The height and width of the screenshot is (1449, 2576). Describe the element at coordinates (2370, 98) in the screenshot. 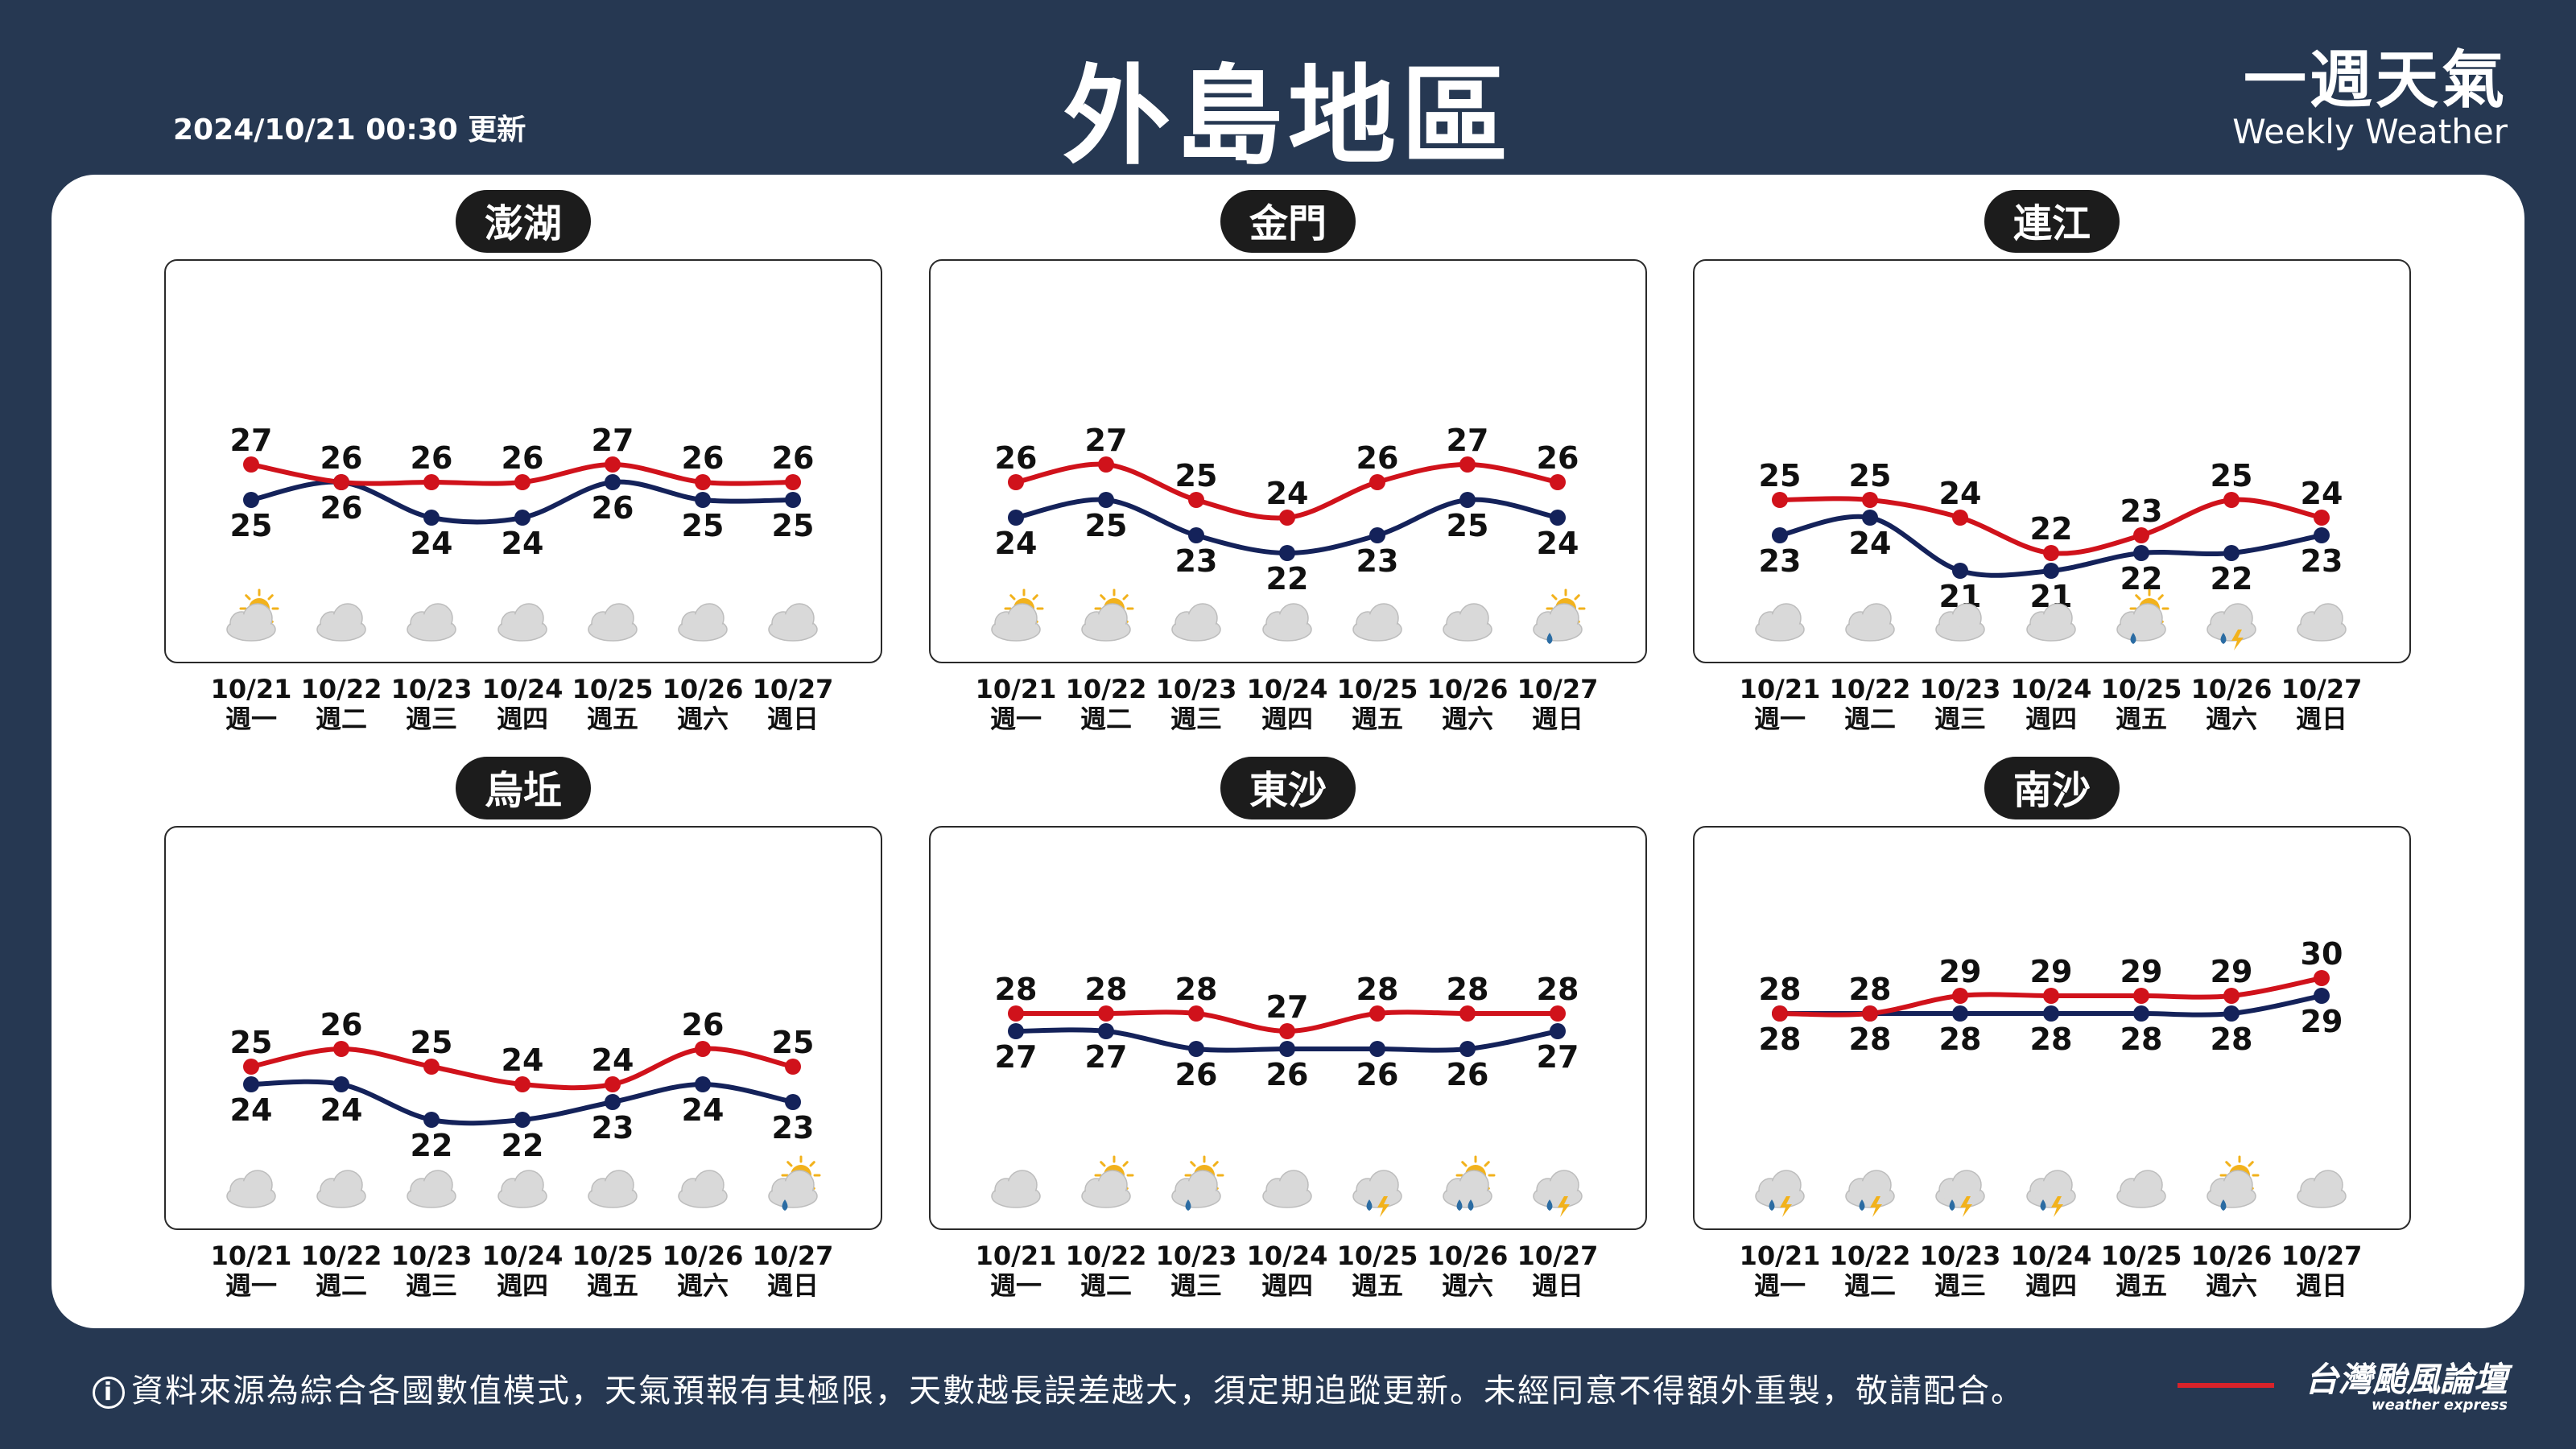

I see `brand-header: 一週天氣 Weekly Weather` at that location.